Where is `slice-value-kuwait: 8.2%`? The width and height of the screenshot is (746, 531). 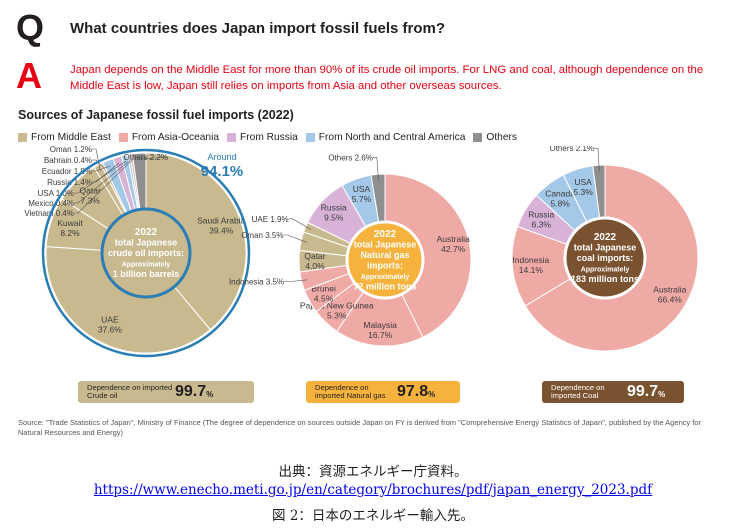
slice-value-kuwait: 8.2% is located at coordinates (70, 233).